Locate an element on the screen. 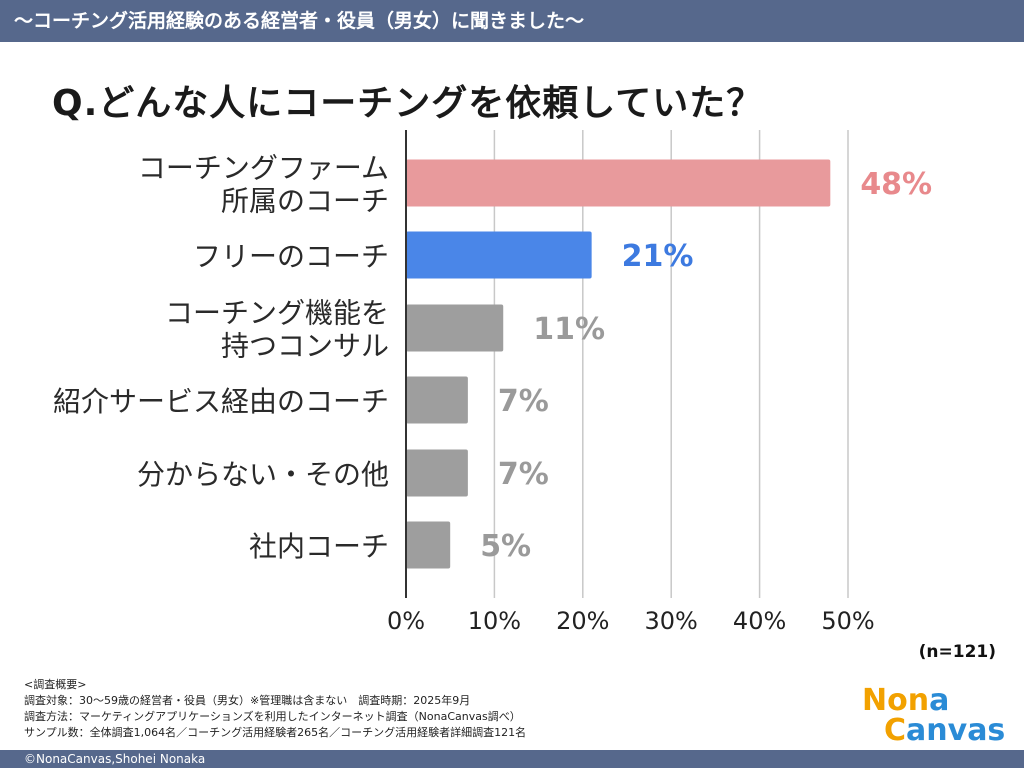  x-tick-label-0: 0% is located at coordinates (406, 621).